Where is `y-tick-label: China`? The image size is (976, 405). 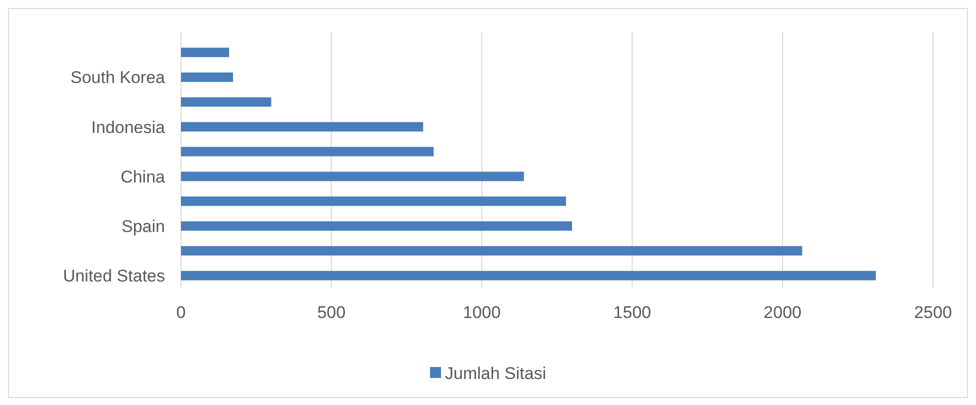
y-tick-label: China is located at coordinates (143, 176).